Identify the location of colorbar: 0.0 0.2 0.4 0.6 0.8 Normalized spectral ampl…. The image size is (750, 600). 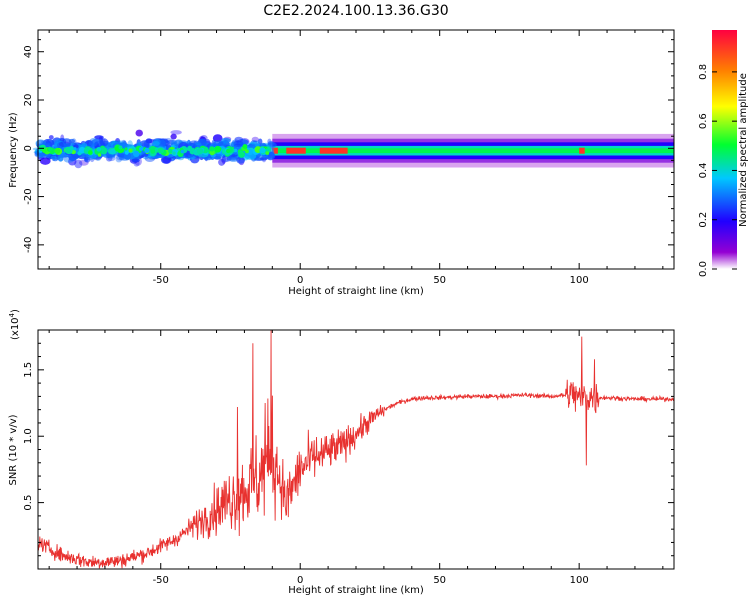
(723, 153).